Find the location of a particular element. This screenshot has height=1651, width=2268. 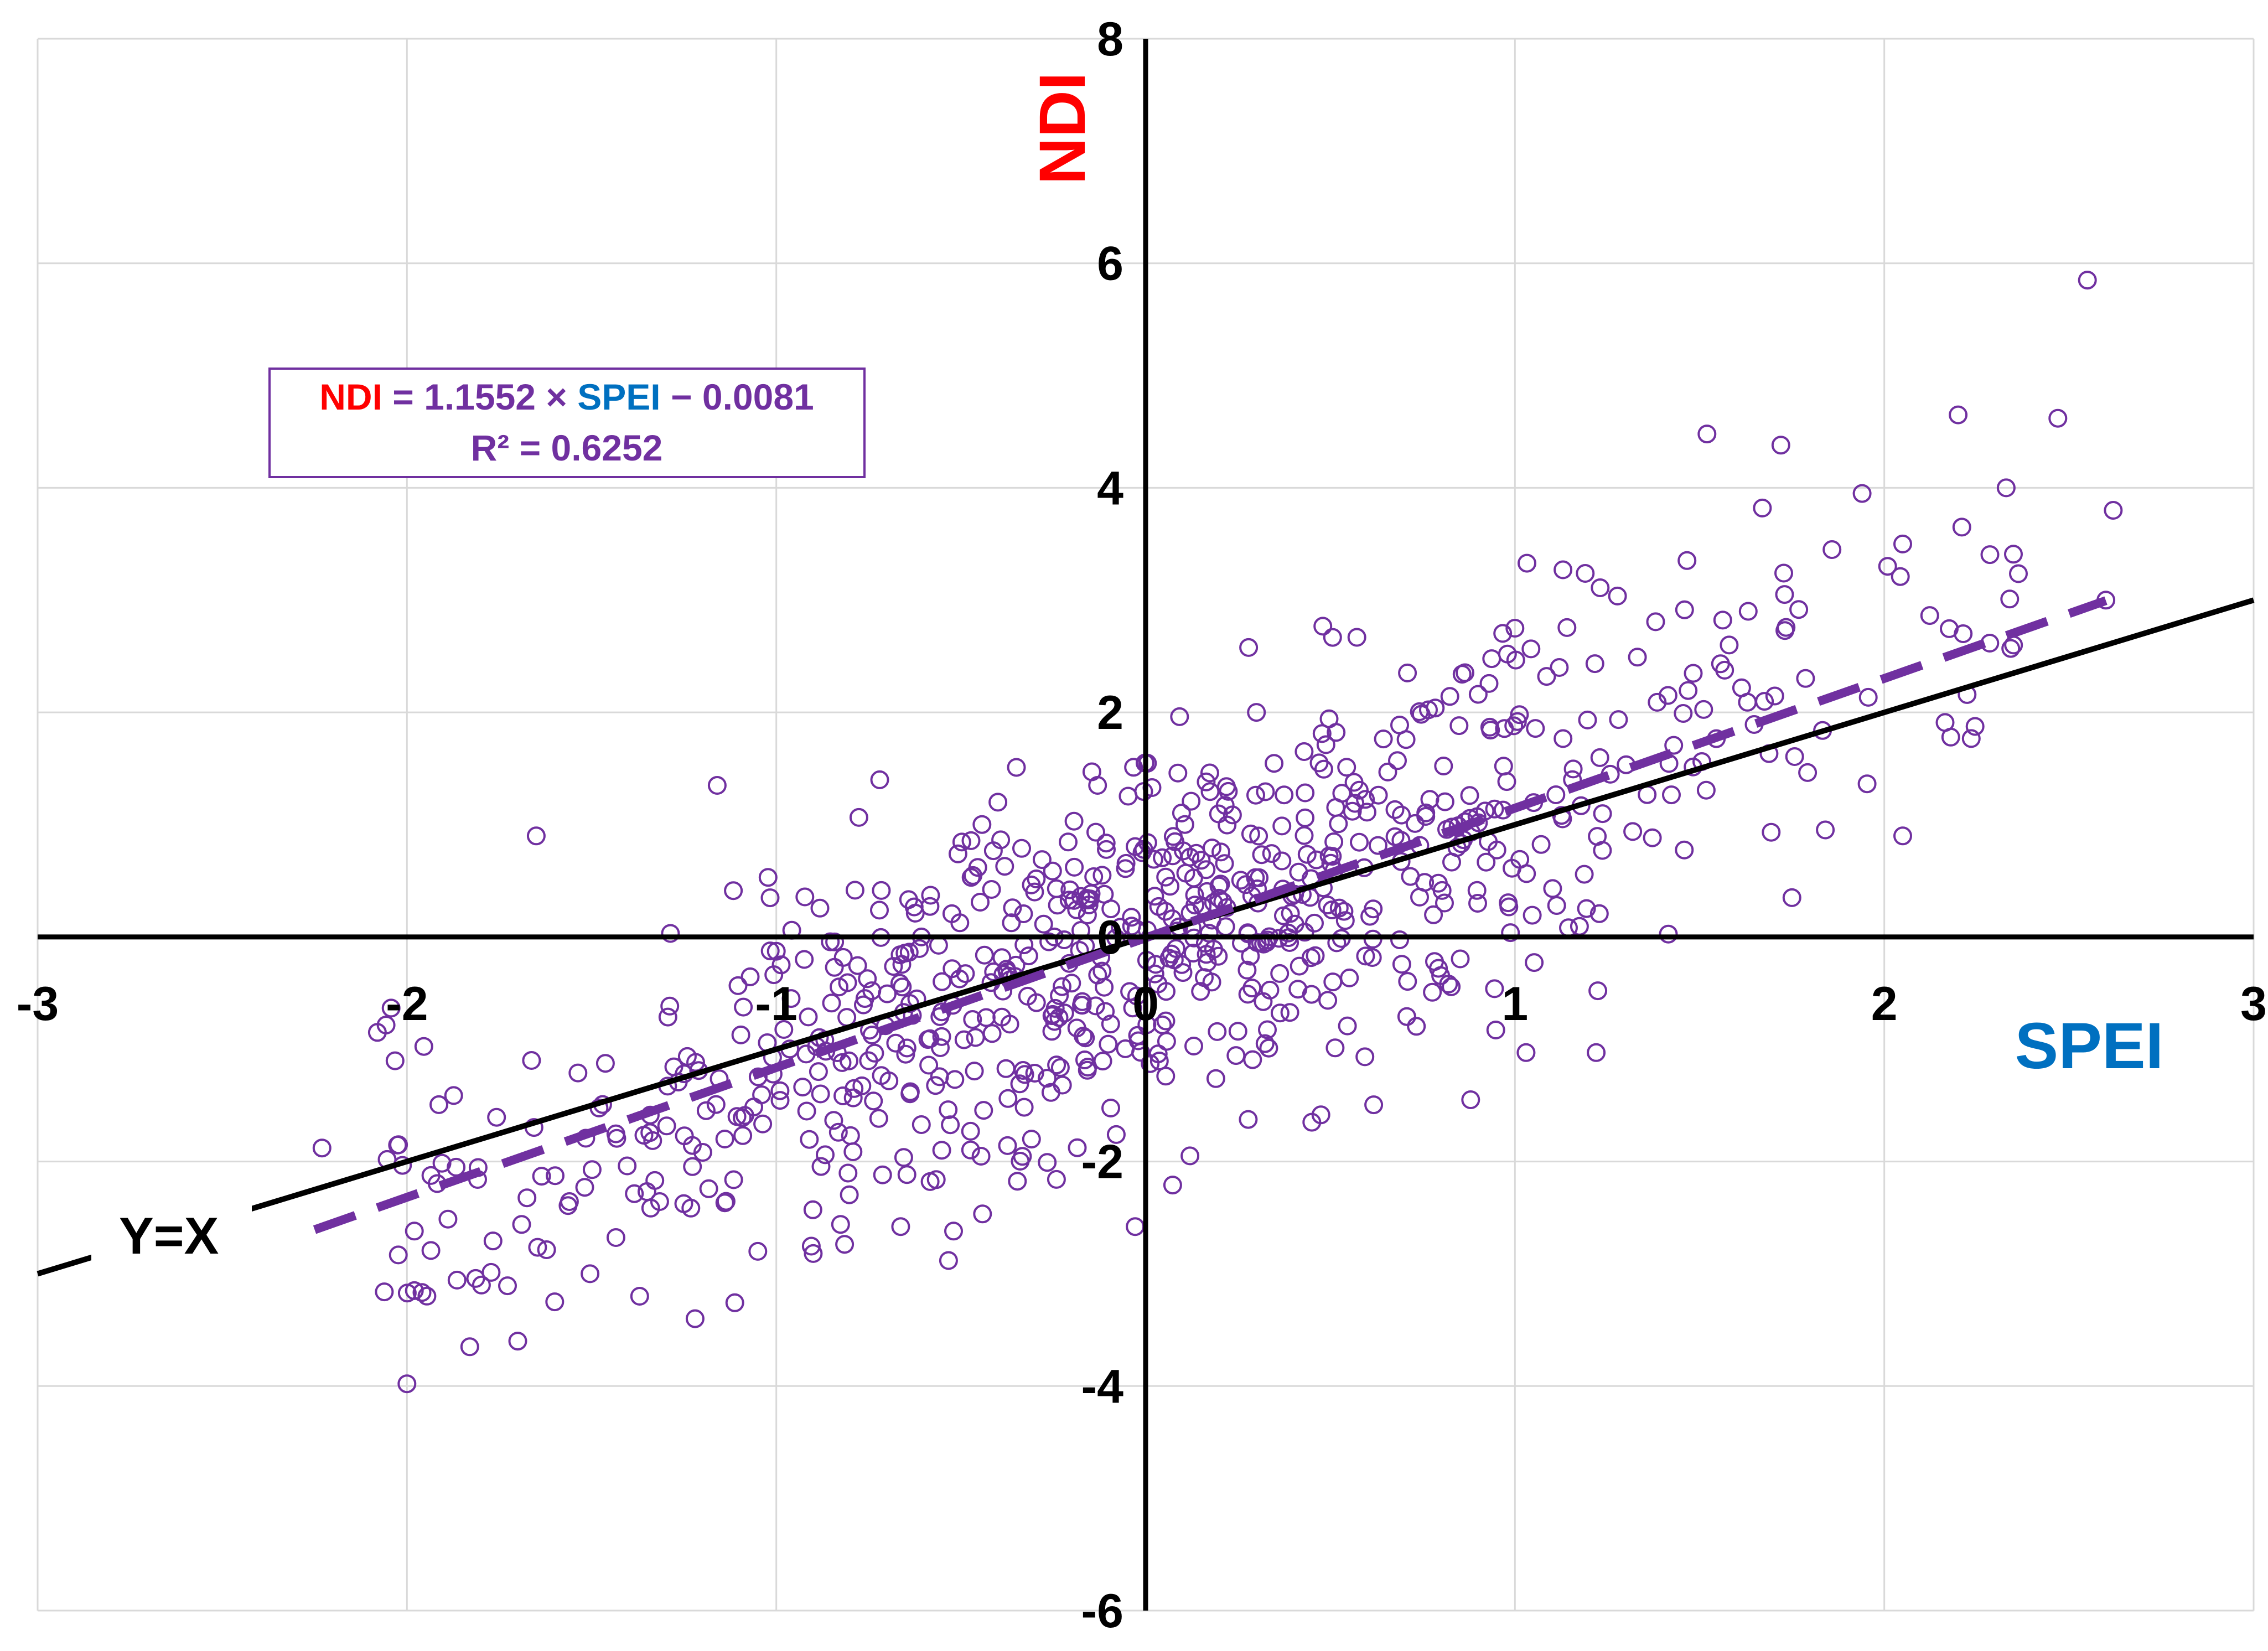

reference-line-label-background is located at coordinates (171, 1234).